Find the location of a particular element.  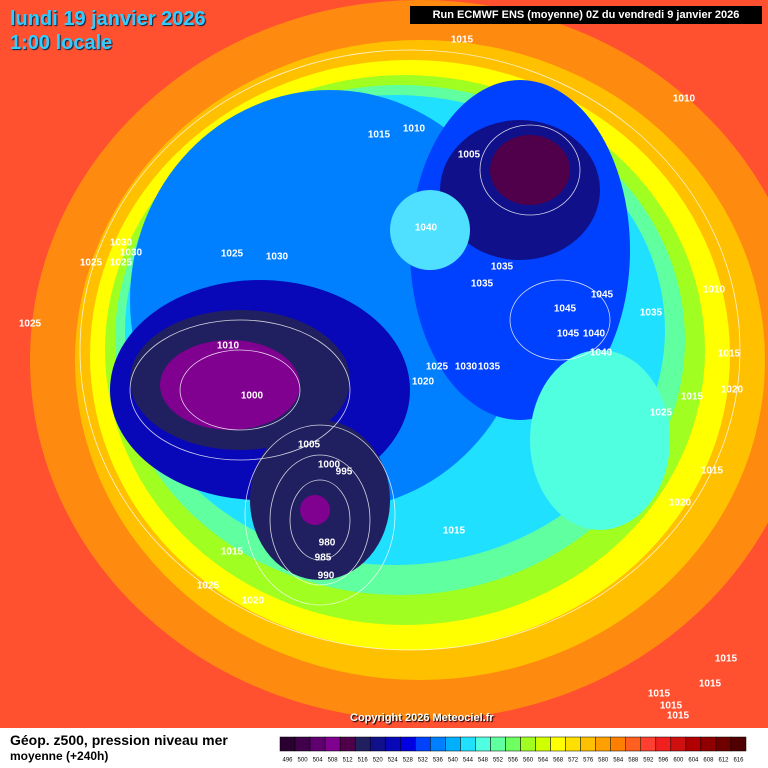

scale-label: 564 is located at coordinates (543, 761).